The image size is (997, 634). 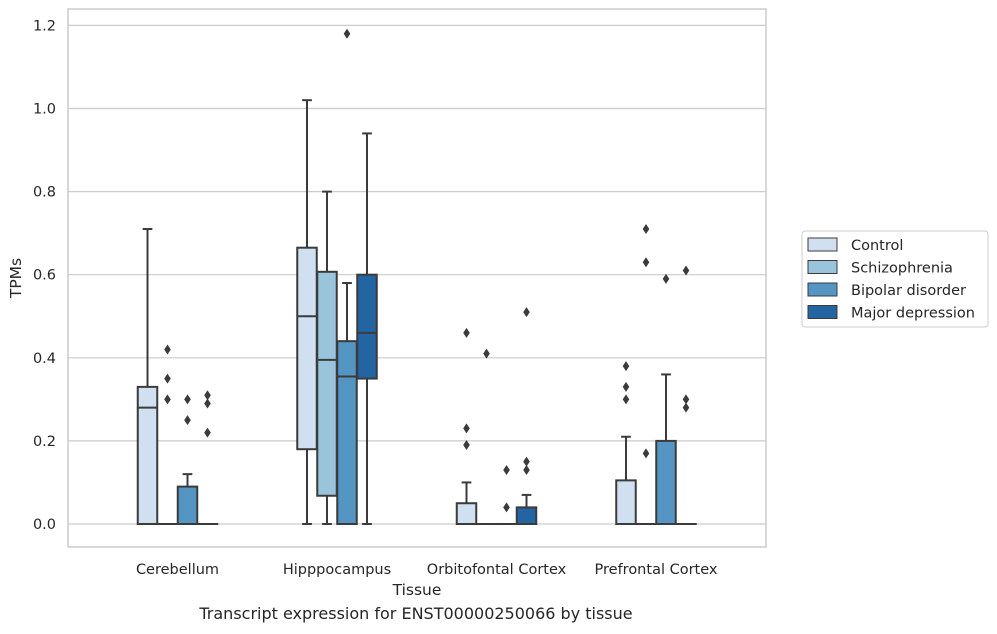 What do you see at coordinates (44, 359) in the screenshot?
I see `y-tick-label: 0.4` at bounding box center [44, 359].